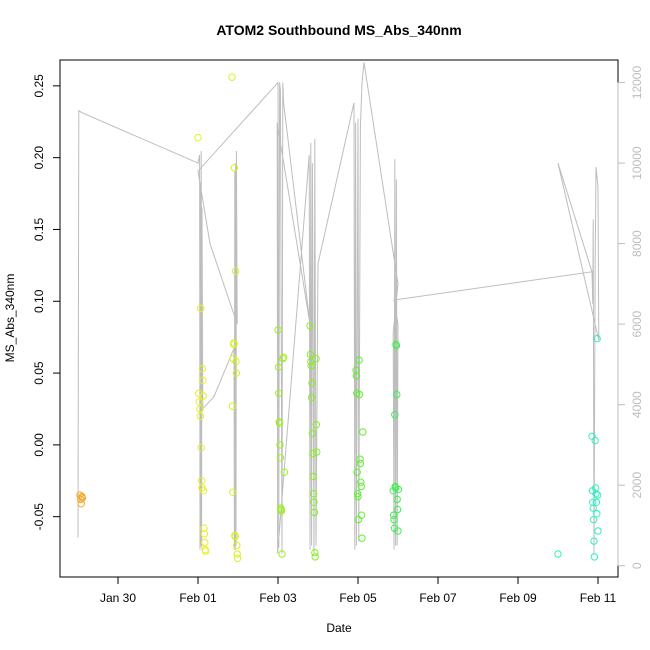 This screenshot has width=650, height=650. Describe the element at coordinates (118, 598) in the screenshot. I see `x-tick-label: Jan 30` at that location.